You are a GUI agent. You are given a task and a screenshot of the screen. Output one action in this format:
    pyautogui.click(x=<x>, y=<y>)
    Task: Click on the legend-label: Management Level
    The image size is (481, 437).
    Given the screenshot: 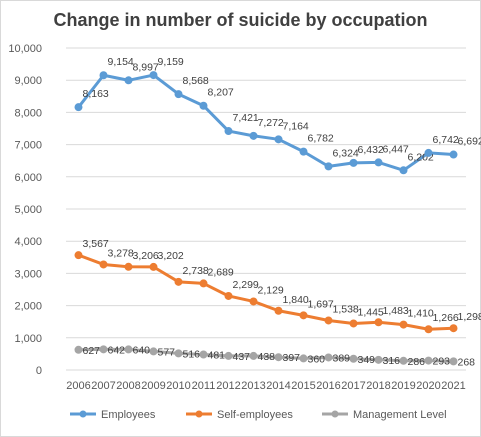 What is the action you would take?
    pyautogui.click(x=400, y=415)
    